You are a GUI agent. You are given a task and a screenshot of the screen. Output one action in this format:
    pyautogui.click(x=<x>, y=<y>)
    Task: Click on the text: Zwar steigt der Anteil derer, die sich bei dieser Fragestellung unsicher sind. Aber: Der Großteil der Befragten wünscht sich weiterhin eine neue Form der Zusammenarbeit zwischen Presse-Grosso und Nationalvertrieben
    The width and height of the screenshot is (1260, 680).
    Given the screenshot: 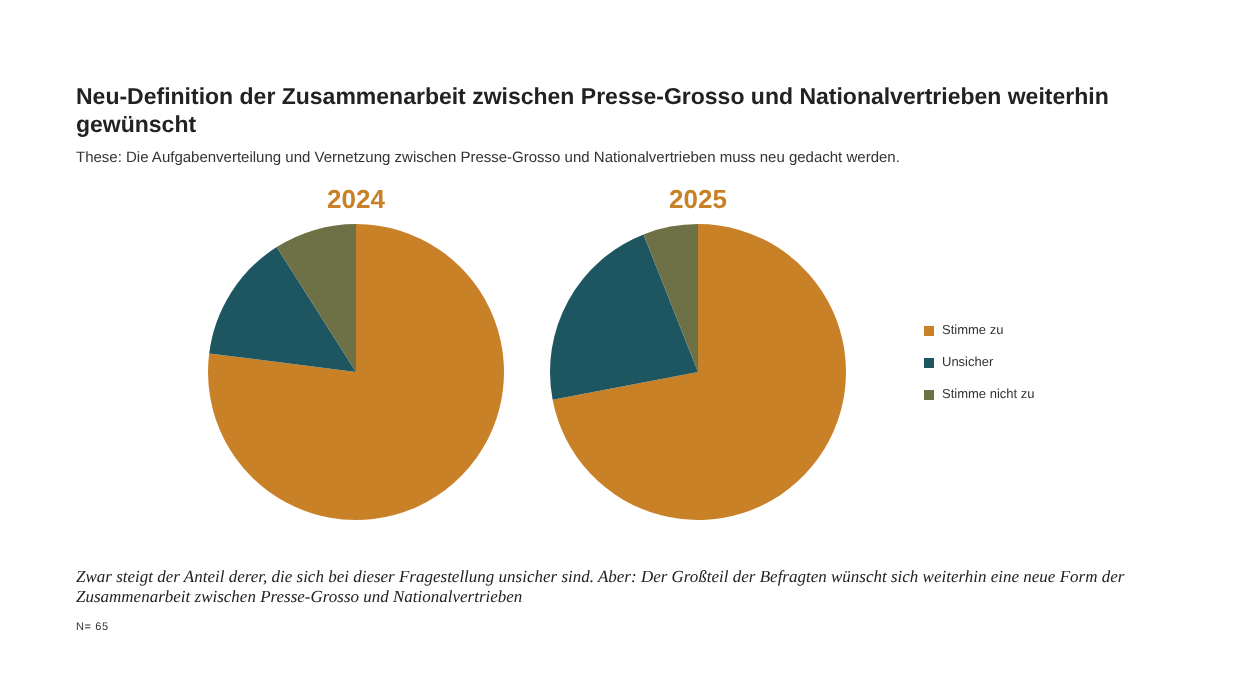 What is the action you would take?
    pyautogui.click(x=601, y=586)
    